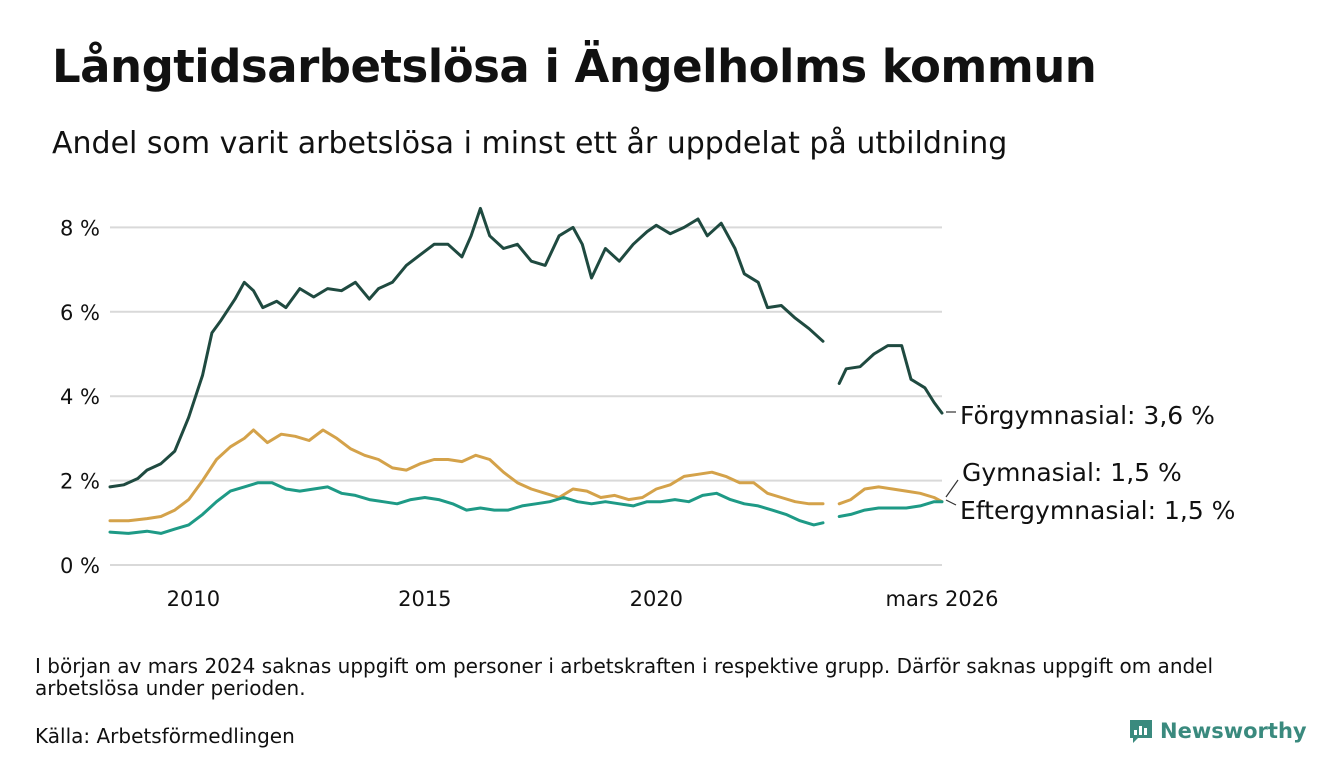 The image size is (1340, 780). I want to click on x-axis-ticks: 2010 2015 2020 mars 2026, so click(583, 599).